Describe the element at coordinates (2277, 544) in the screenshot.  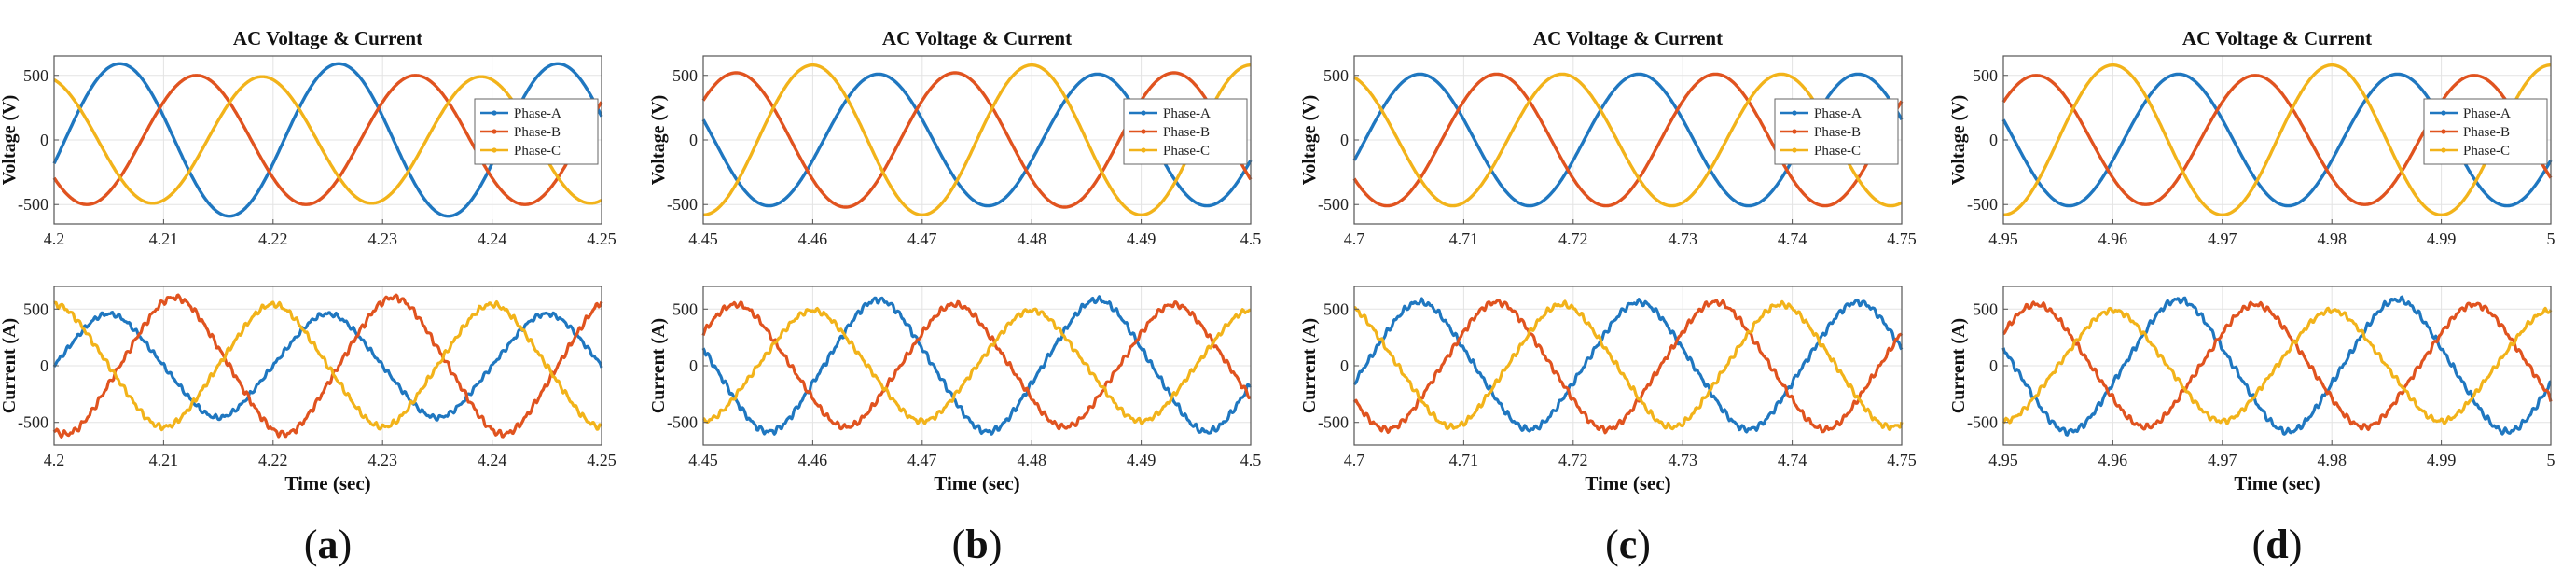
I see `subfigure-caption-d: (d)` at that location.